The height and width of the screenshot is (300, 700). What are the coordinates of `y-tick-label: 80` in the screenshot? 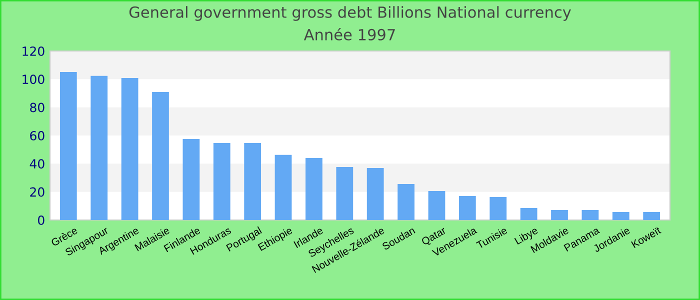 It's located at (37, 107).